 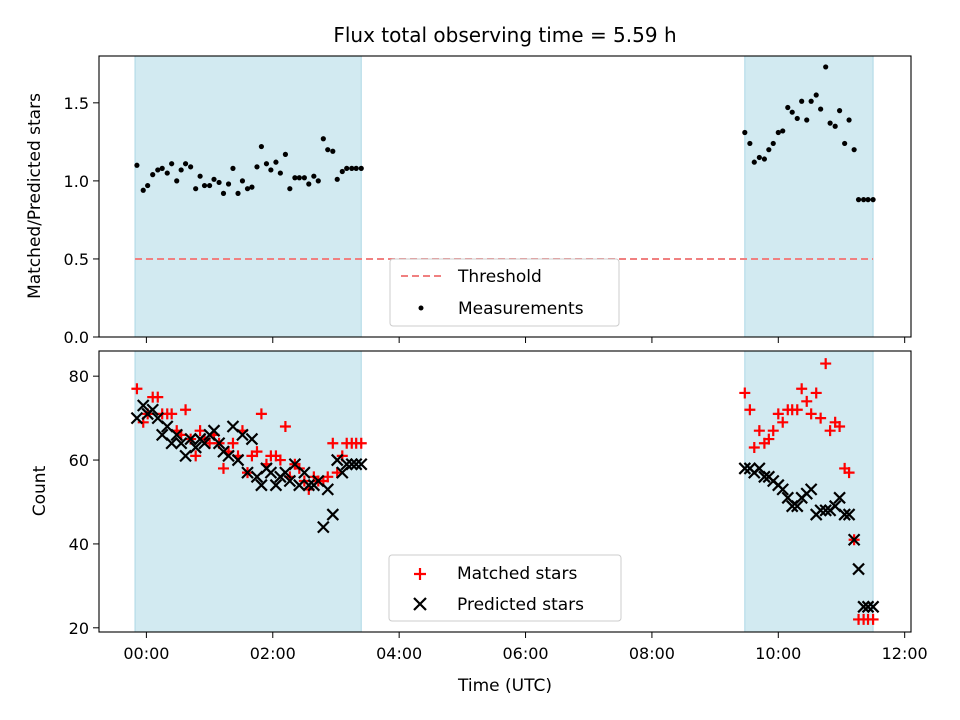 What do you see at coordinates (79, 460) in the screenshot?
I see `y-tick-label: 60` at bounding box center [79, 460].